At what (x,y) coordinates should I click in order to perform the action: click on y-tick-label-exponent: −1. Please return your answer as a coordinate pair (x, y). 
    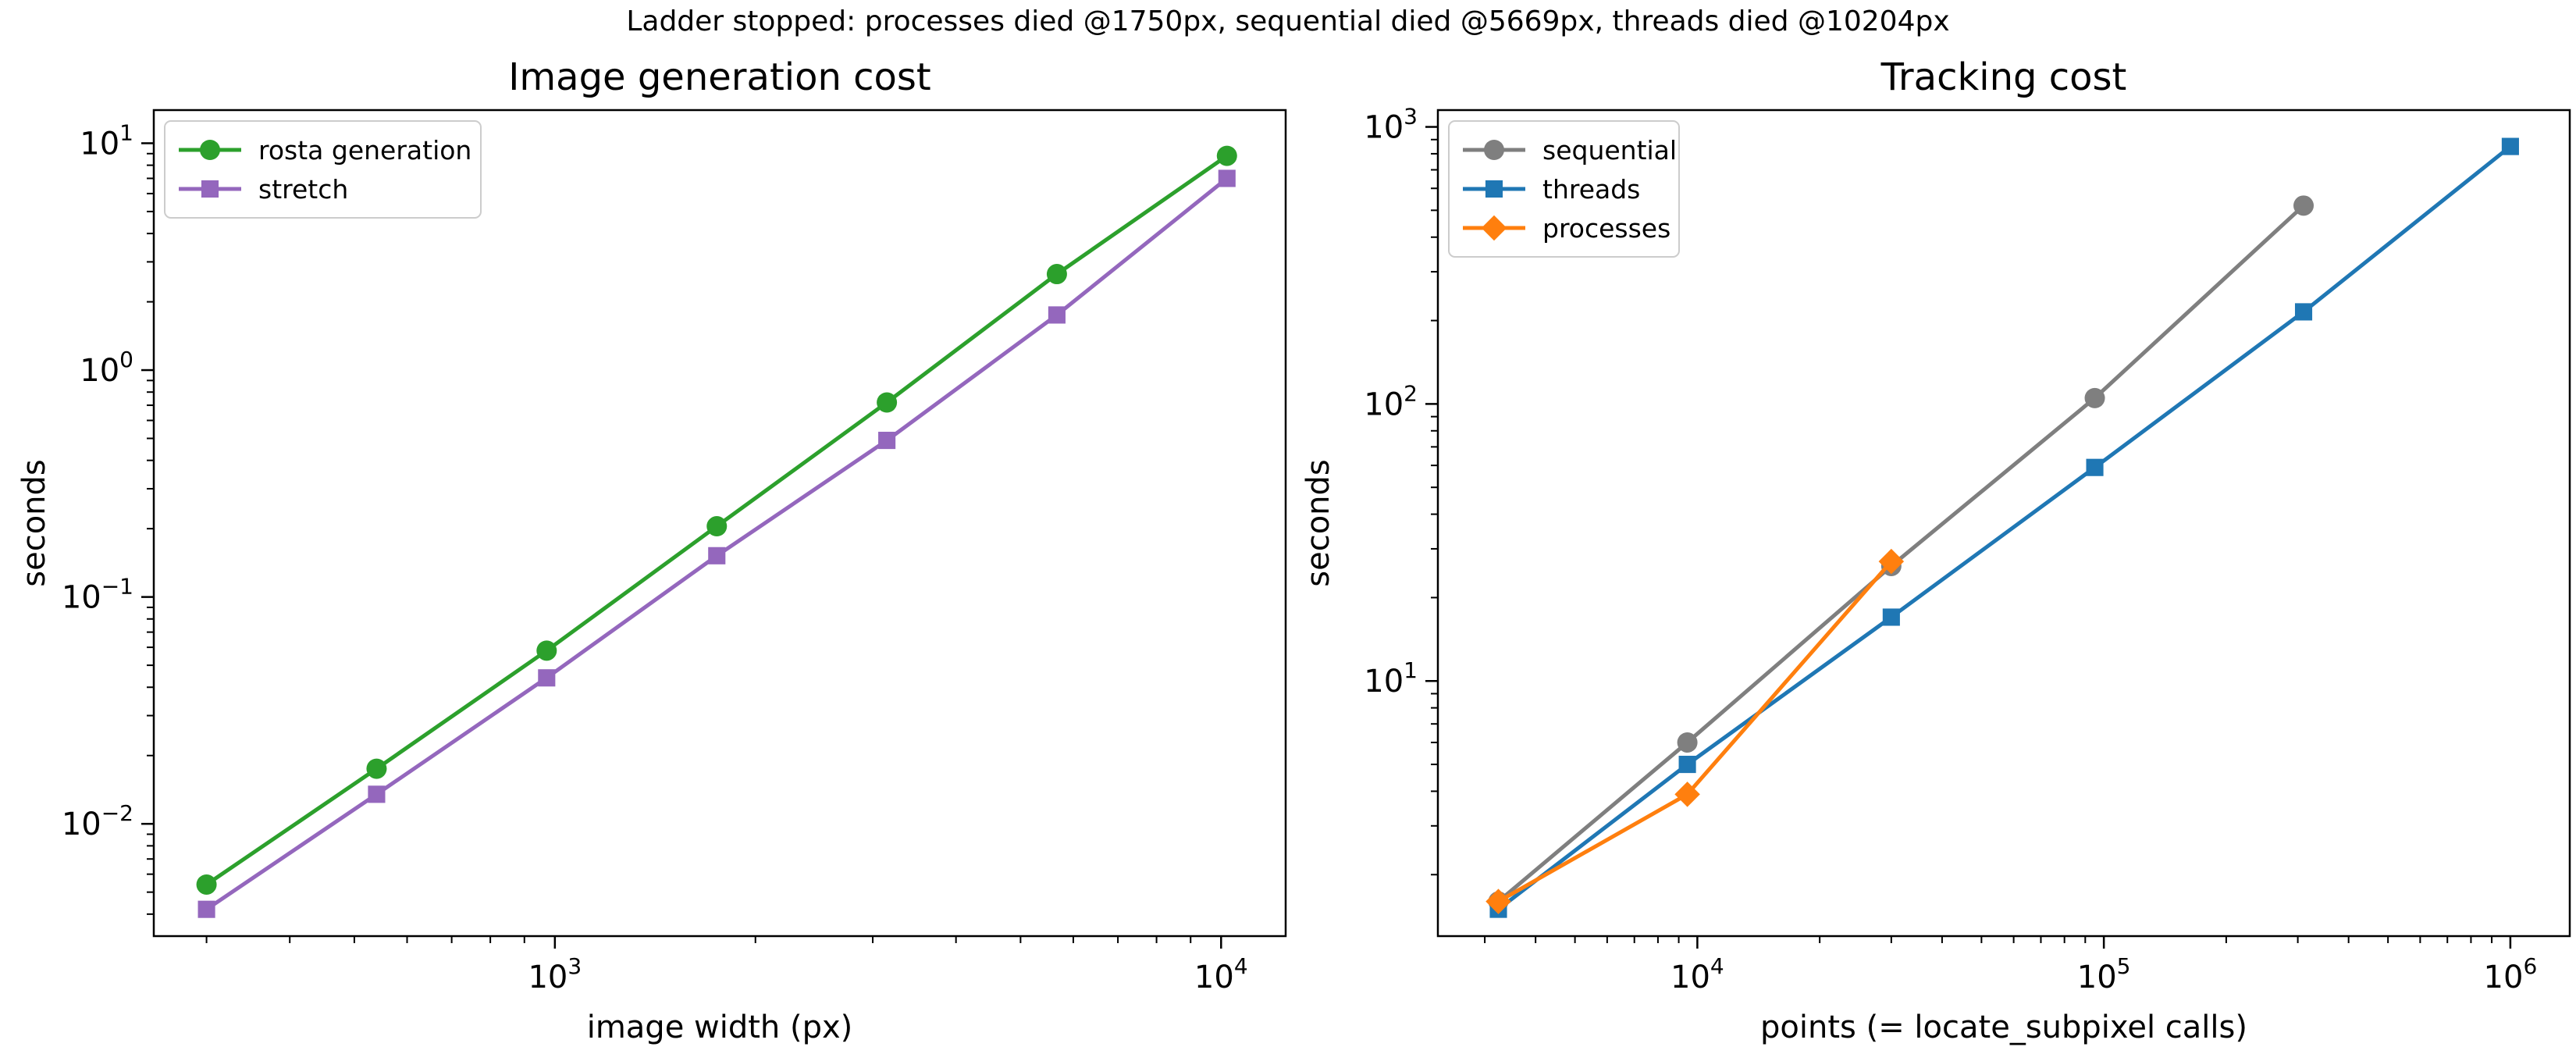
    Looking at the image, I should click on (117, 587).